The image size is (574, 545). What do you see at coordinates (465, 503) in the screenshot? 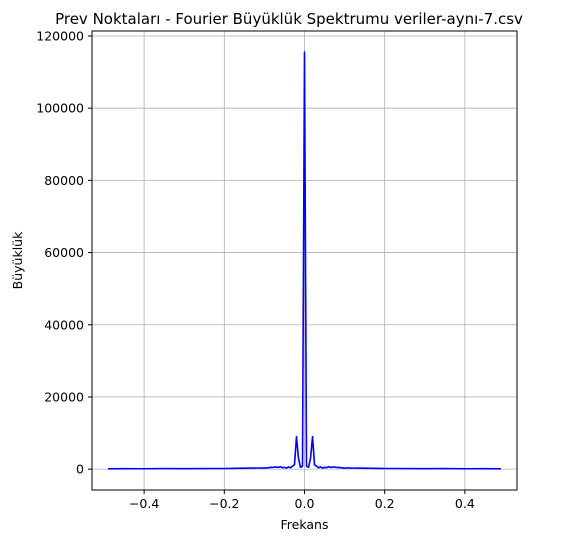
I see `x-tick-label: 0.4` at bounding box center [465, 503].